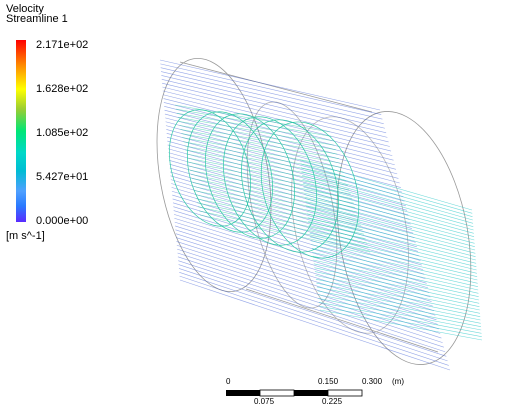  I want to click on legend-subtitle: Streamline 1, so click(37, 19).